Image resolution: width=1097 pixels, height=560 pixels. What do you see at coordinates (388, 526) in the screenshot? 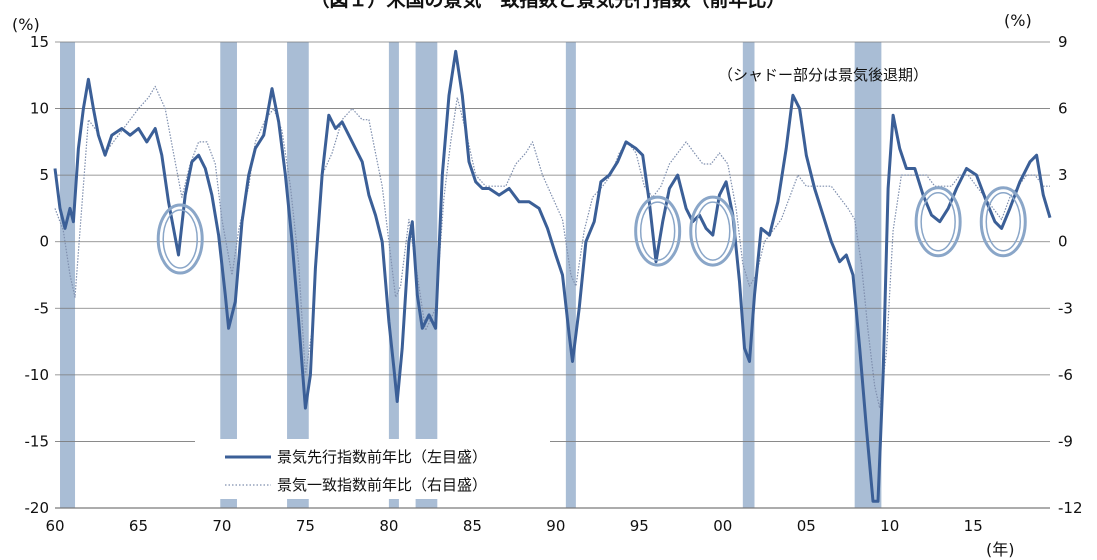
I see `x-tick-label: 80` at bounding box center [388, 526].